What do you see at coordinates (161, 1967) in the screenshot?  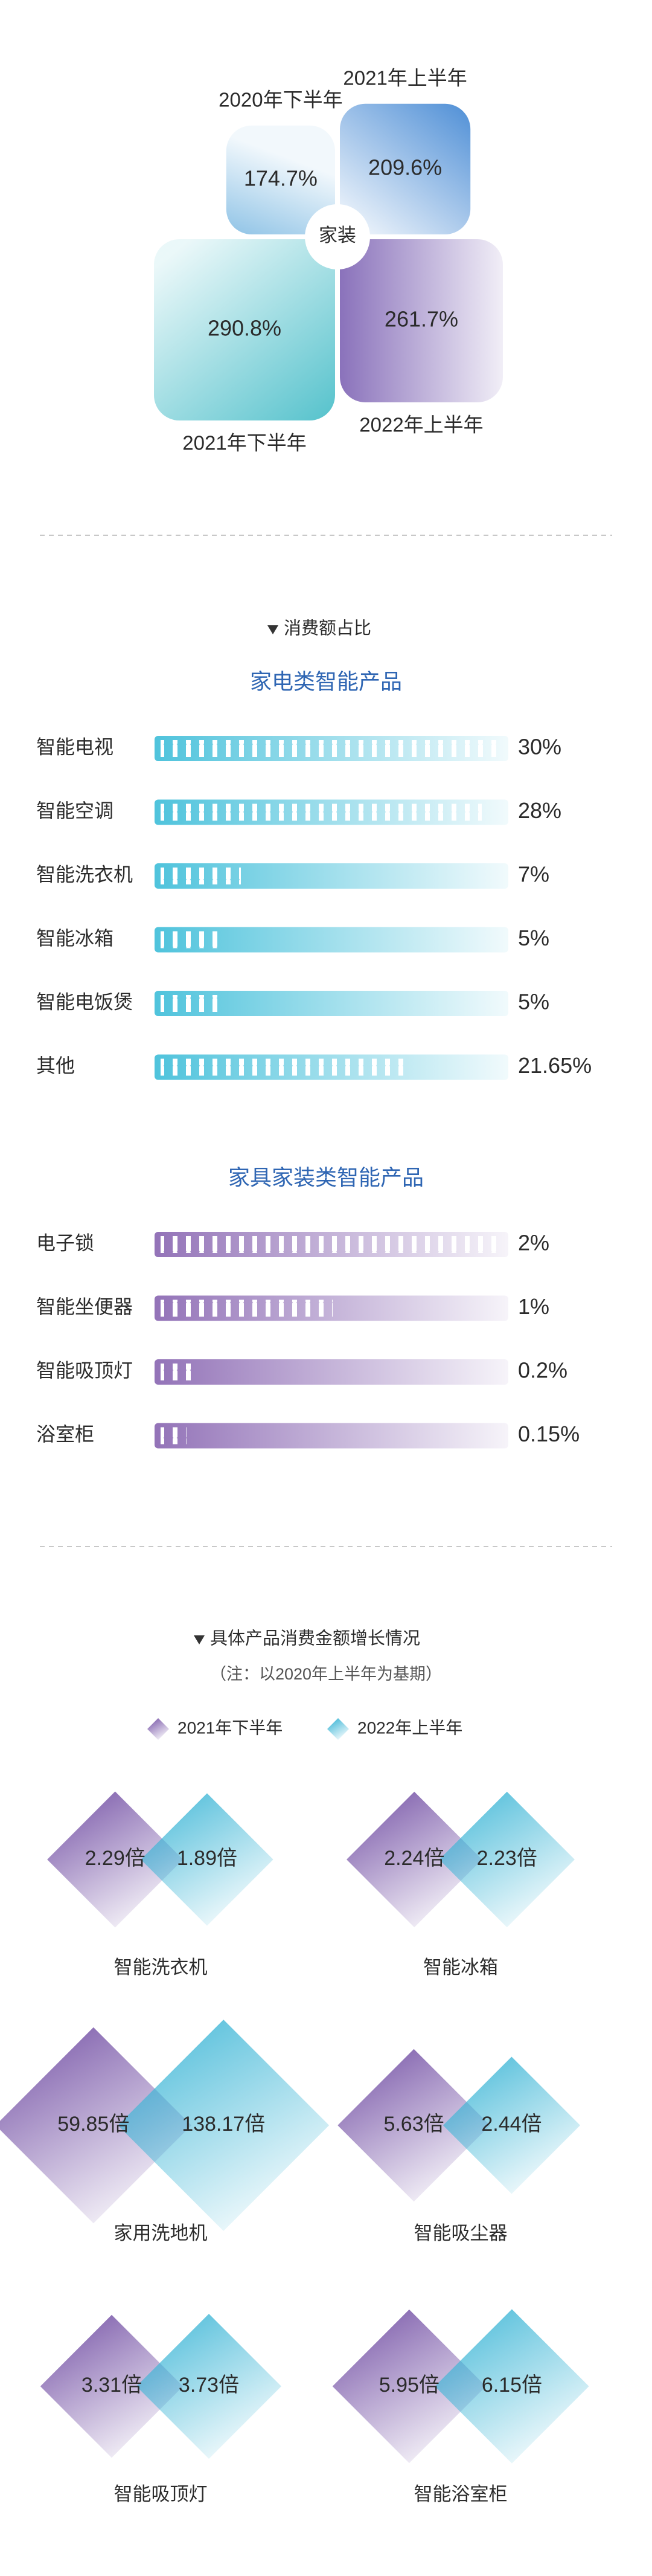 I see `product-label: 智能洗衣机` at bounding box center [161, 1967].